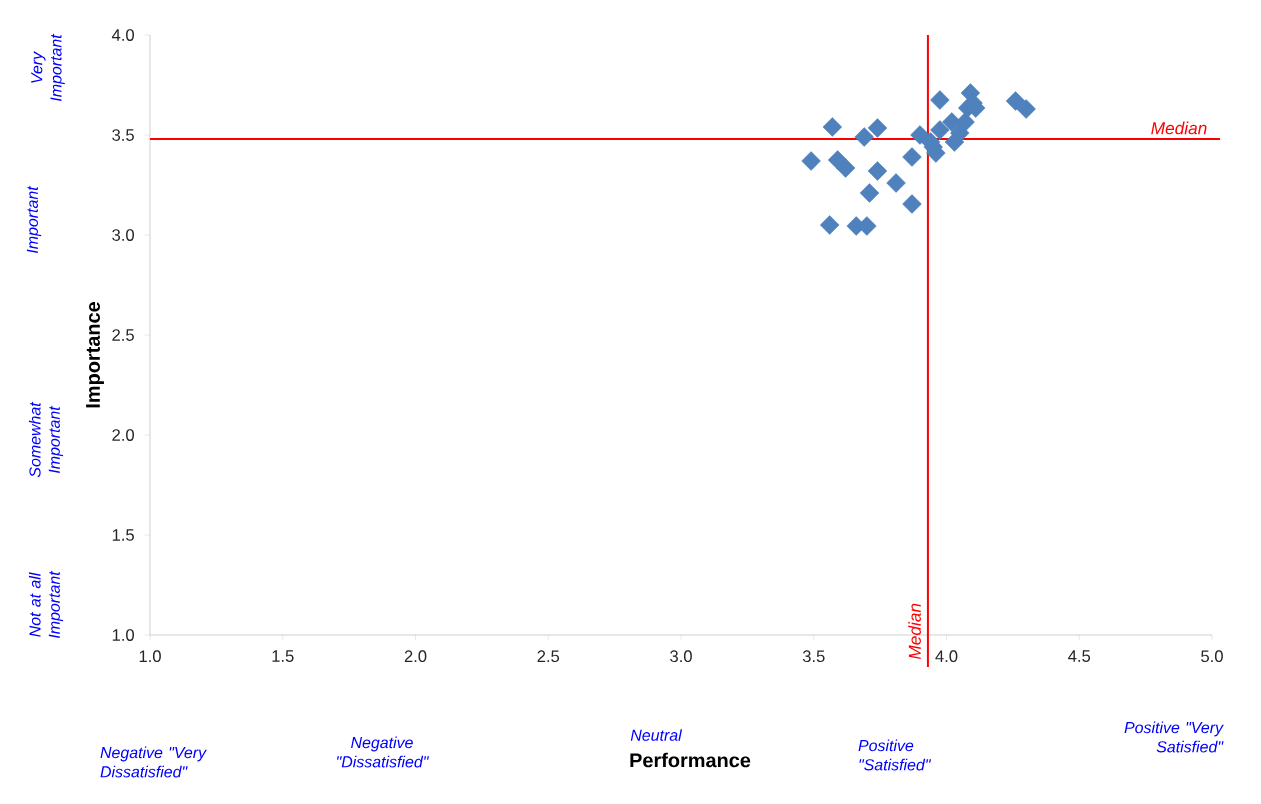 Image resolution: width=1261 pixels, height=804 pixels. Describe the element at coordinates (548, 656) in the screenshot. I see `x-tick-label: 2.5` at that location.